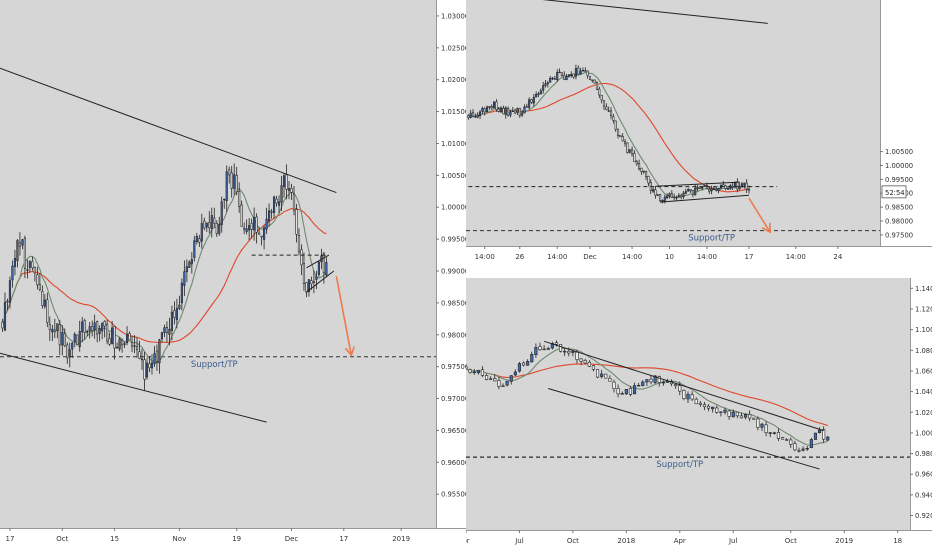 This screenshot has height=550, width=932. I want to click on x-tick-label: Oct, so click(62, 539).